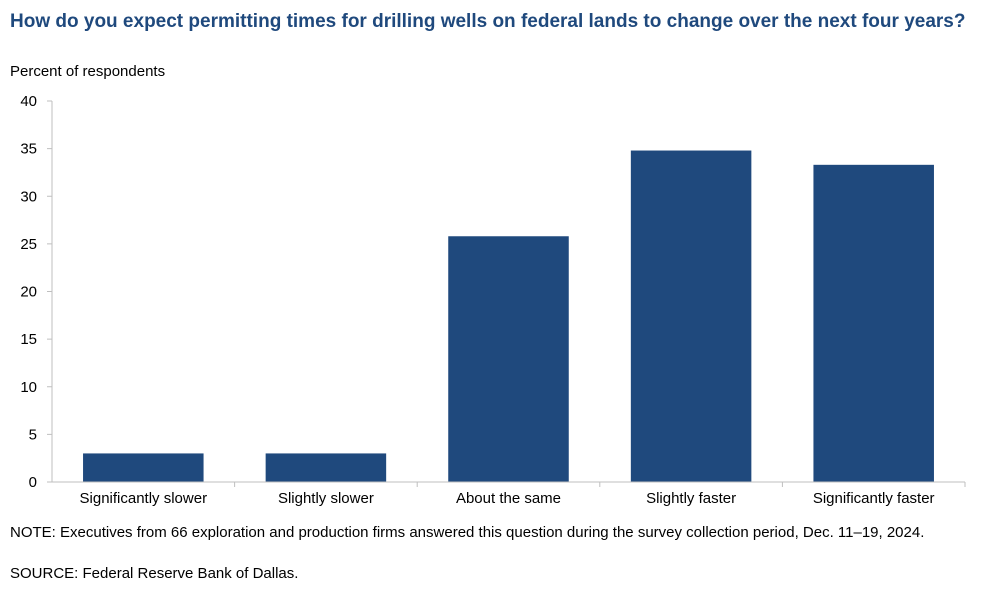  Describe the element at coordinates (28, 387) in the screenshot. I see `y-tick-label: 10` at that location.